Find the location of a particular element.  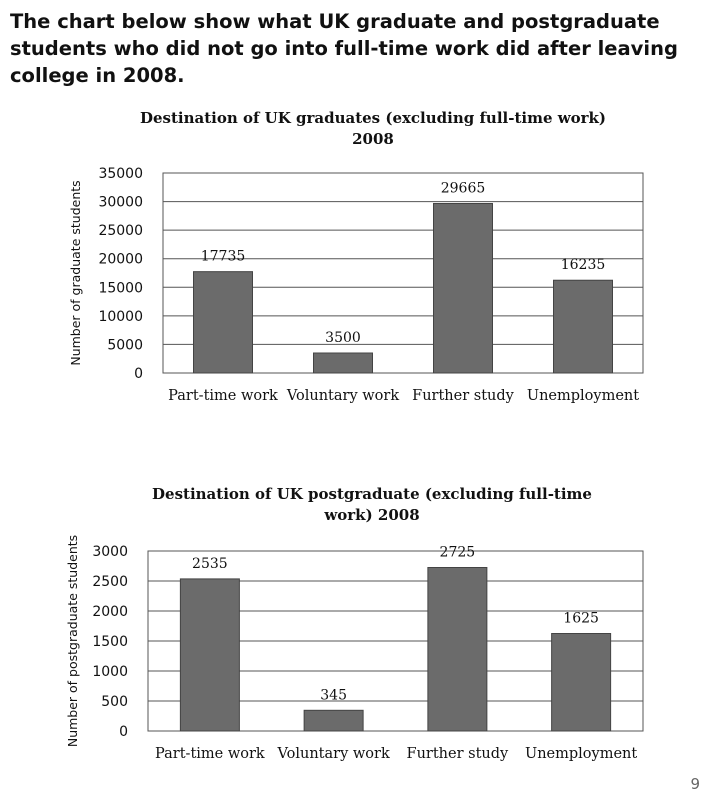

y-tick-label: 2500 is located at coordinates (110, 582).